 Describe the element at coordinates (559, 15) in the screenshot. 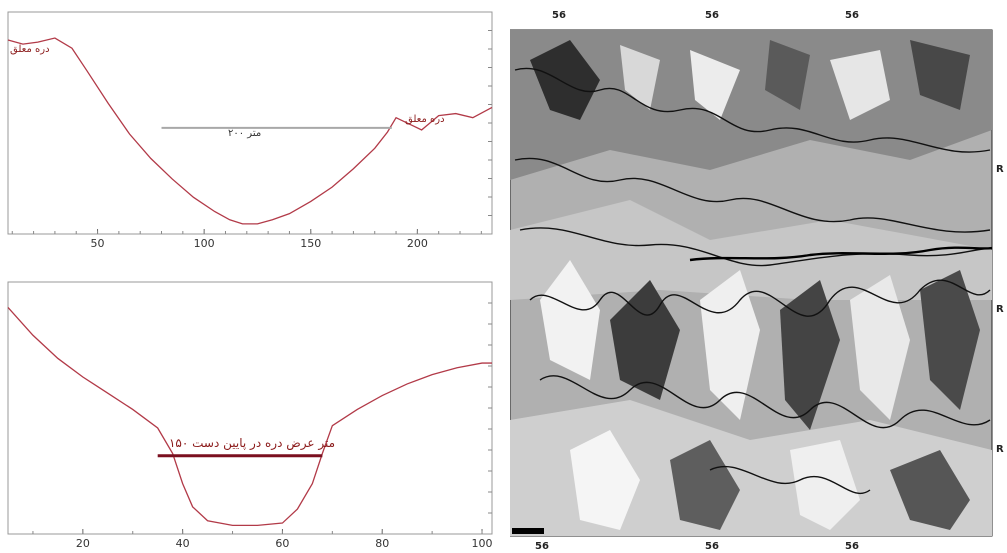

I see `map-top-label-1: 56` at that location.